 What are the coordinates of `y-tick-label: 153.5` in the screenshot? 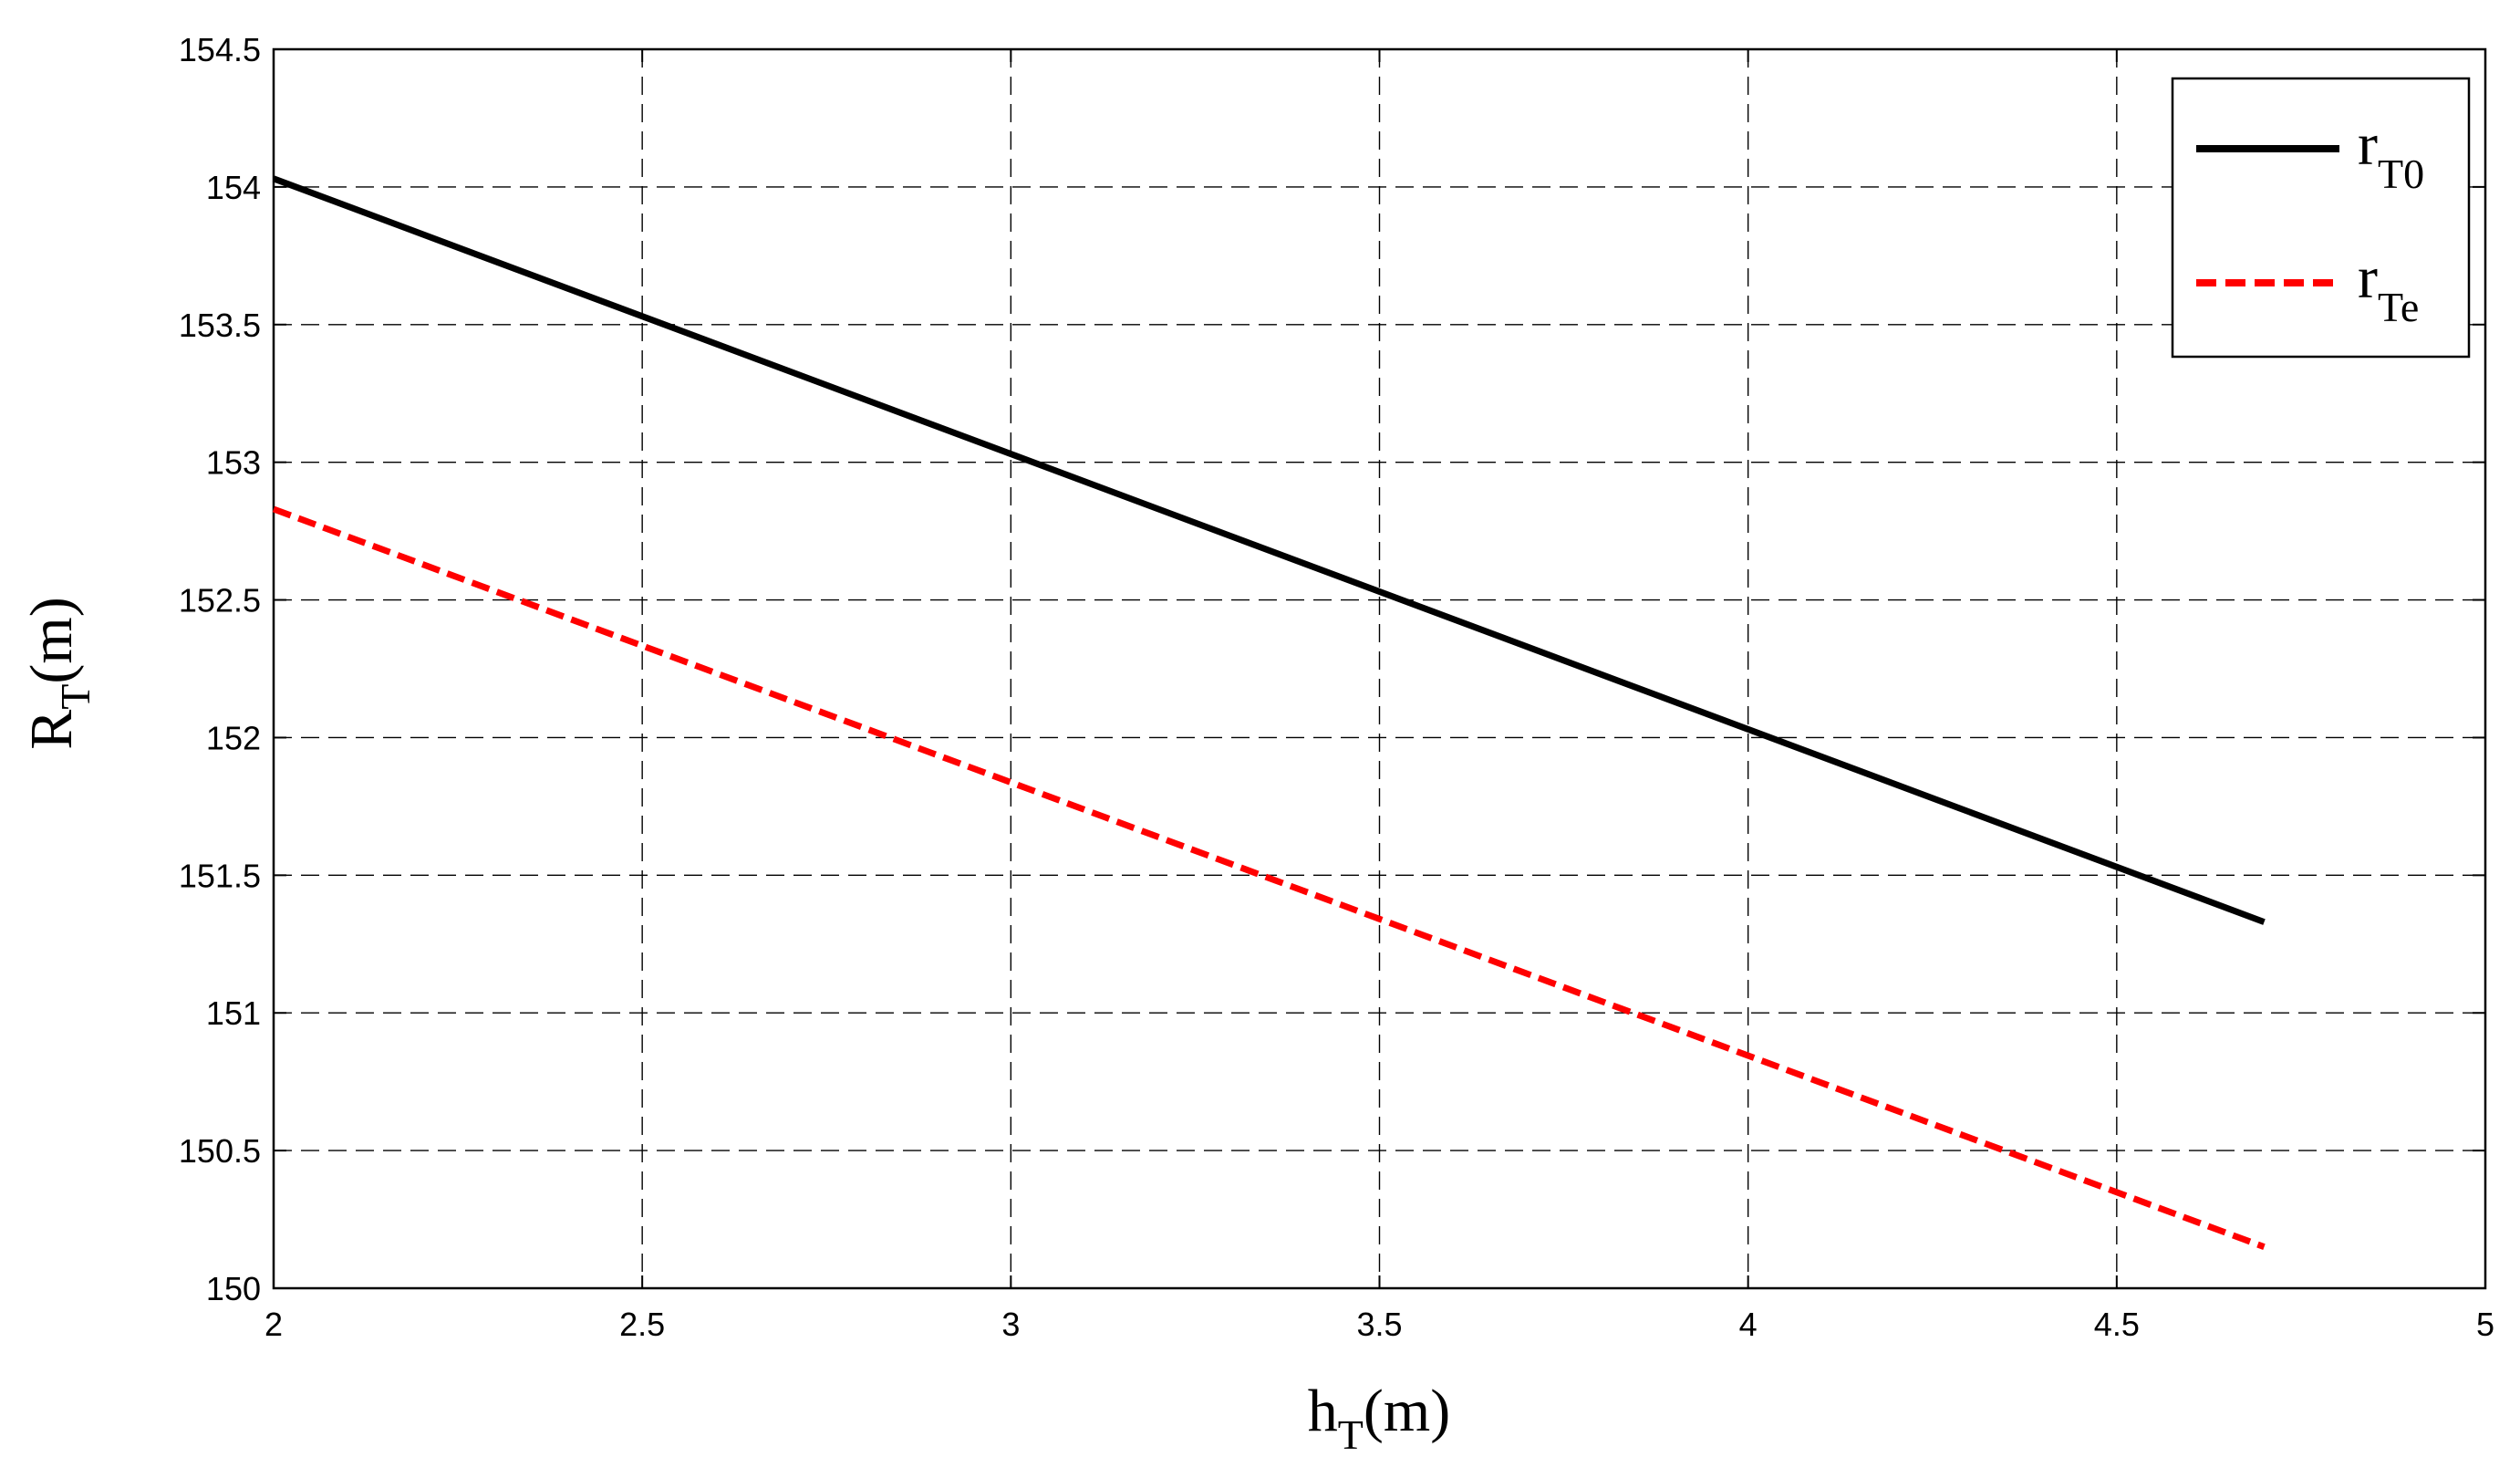 It's located at (220, 325).